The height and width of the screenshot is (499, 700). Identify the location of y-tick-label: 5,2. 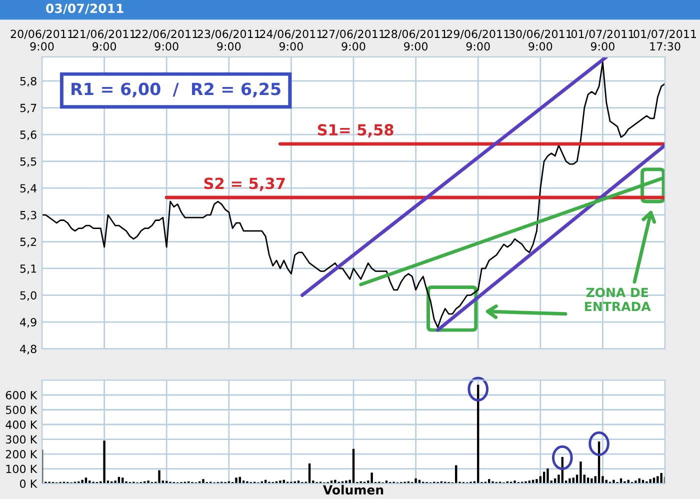
(28, 243).